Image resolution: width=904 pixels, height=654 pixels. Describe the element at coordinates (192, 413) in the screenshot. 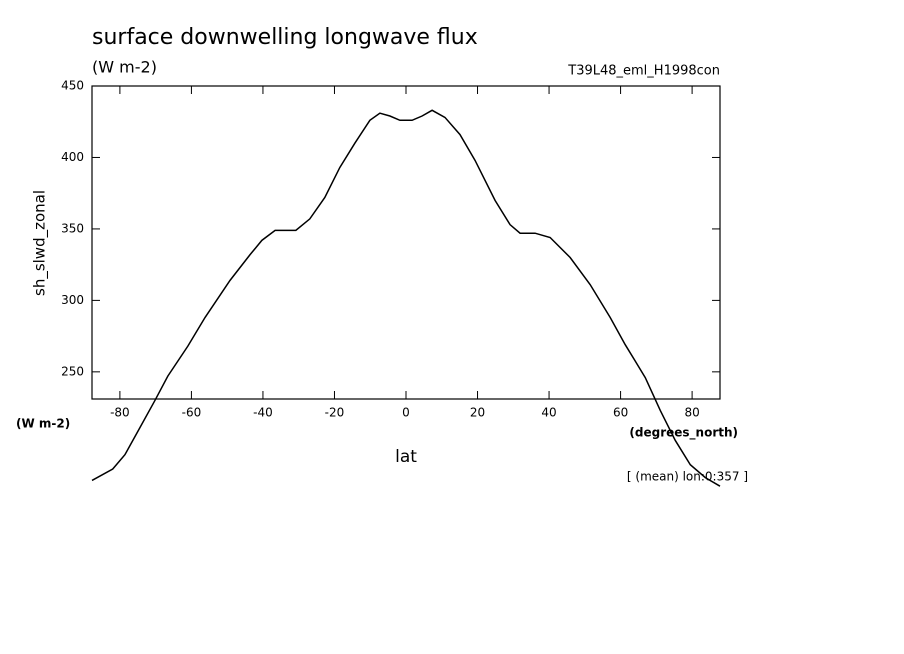

I see `x-tick-label: -60` at that location.